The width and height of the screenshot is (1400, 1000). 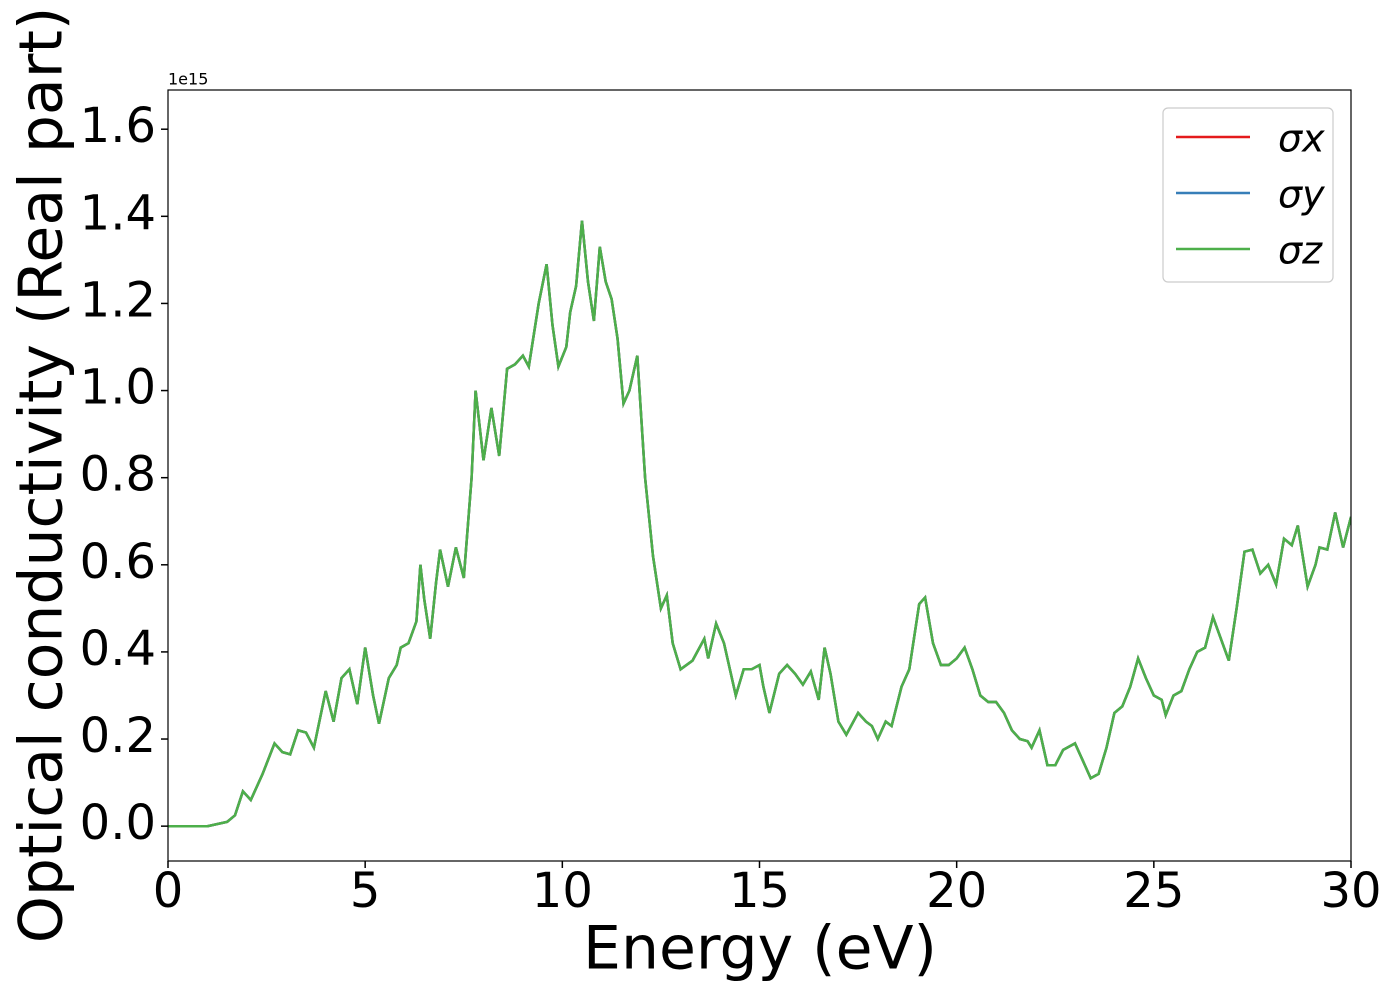 What do you see at coordinates (168, 891) in the screenshot?
I see `x-tick-label: 0` at bounding box center [168, 891].